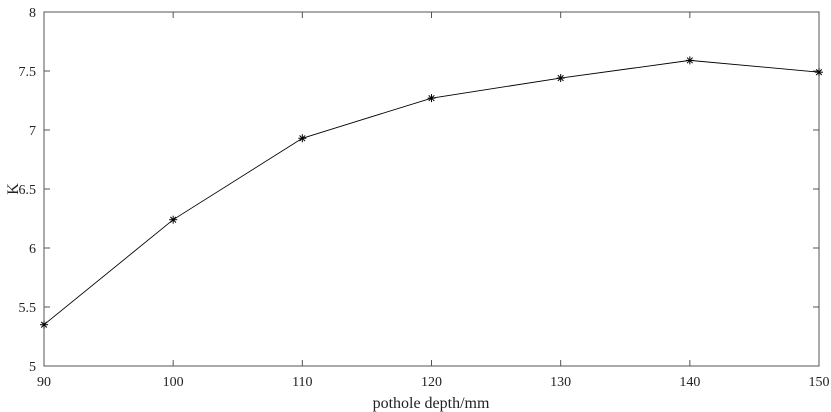  What do you see at coordinates (302, 382) in the screenshot?
I see `x-tick-label: 110` at bounding box center [302, 382].